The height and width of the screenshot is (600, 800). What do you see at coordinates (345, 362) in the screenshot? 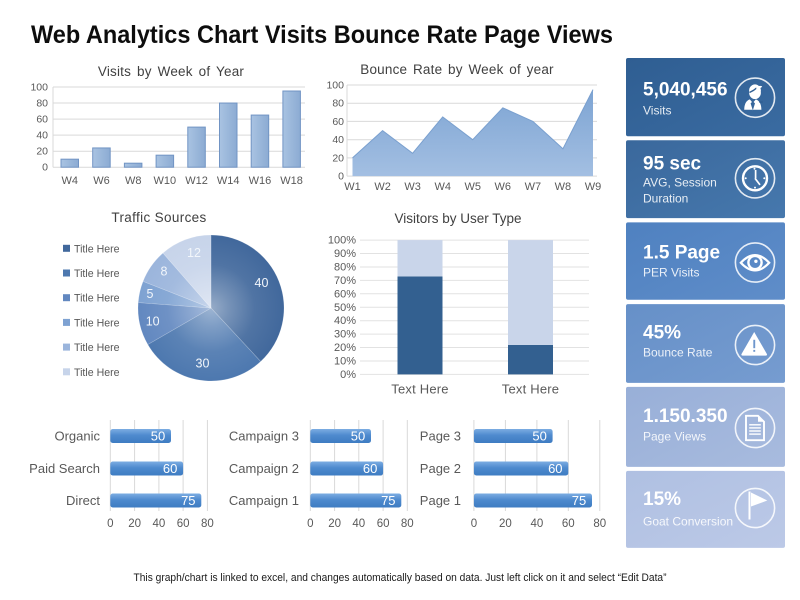
I see `svg-text: 10%` at bounding box center [345, 362].